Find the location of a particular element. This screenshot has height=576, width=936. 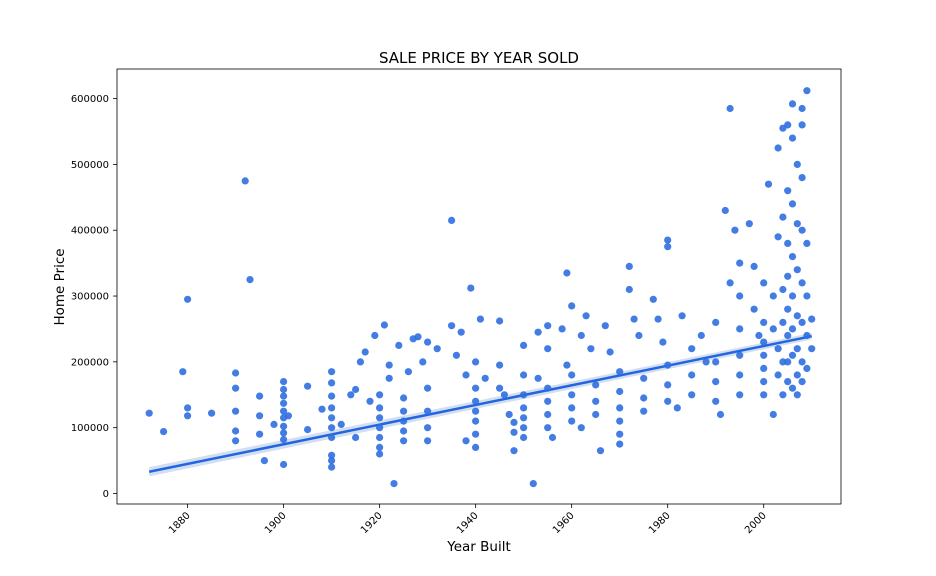

y-tick-label: 300000 is located at coordinates (90, 297).